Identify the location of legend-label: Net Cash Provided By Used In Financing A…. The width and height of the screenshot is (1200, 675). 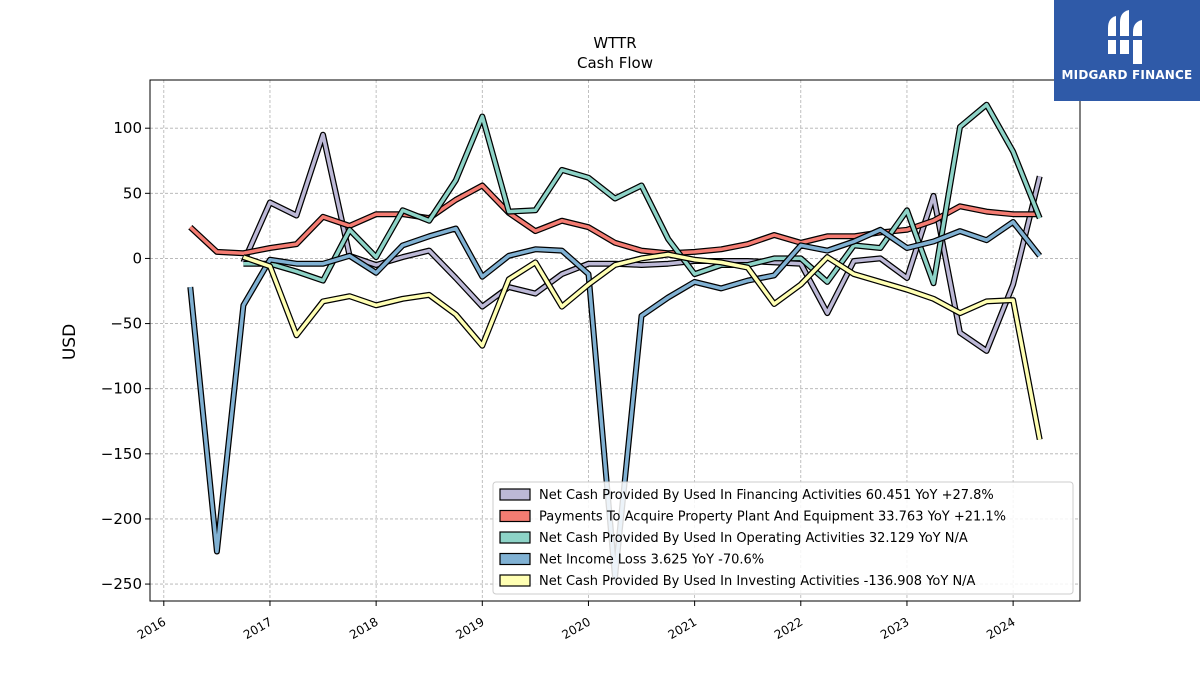
(766, 495).